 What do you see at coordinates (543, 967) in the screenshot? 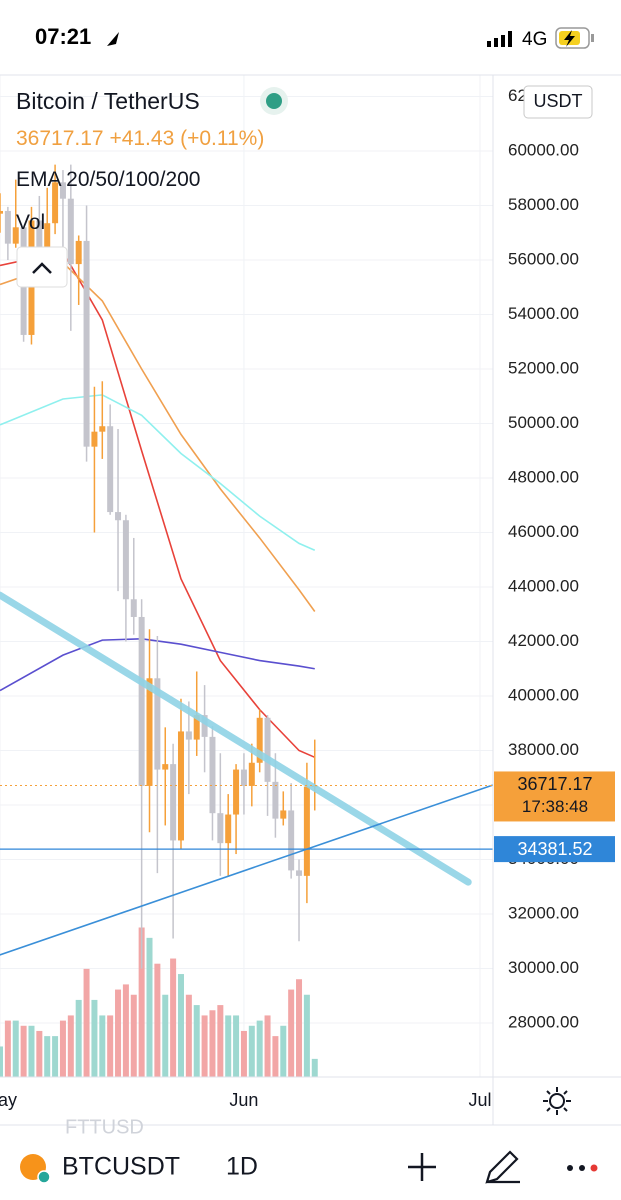
I see `y-tick-label: 30000.00` at bounding box center [543, 967].